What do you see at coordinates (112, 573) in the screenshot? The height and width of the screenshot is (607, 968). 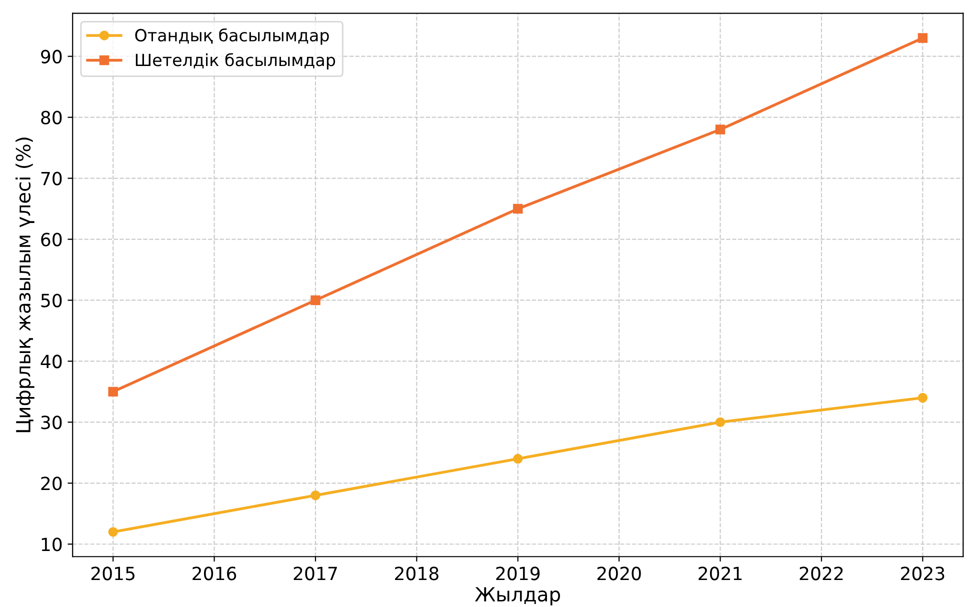 I see `x-tick-label: 2015` at bounding box center [112, 573].